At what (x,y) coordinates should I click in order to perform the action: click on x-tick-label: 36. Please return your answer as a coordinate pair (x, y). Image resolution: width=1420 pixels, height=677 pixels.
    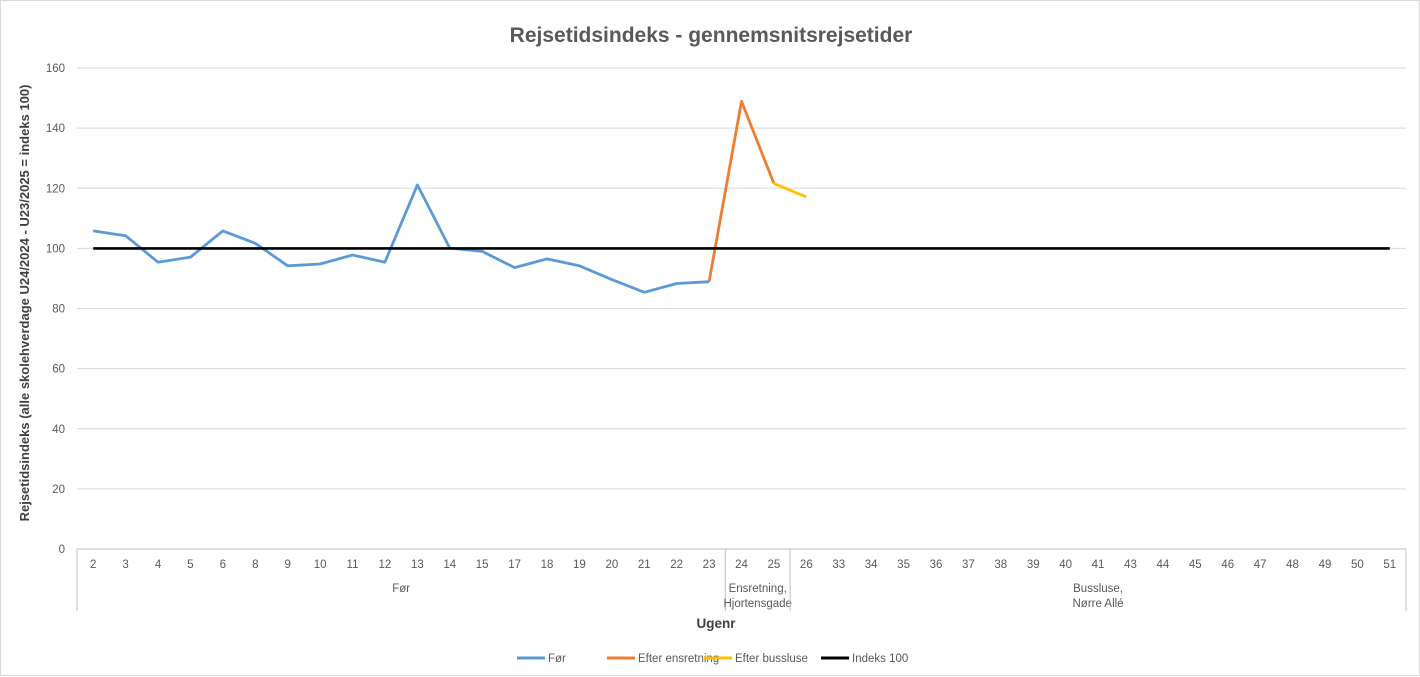
    Looking at the image, I should click on (936, 565).